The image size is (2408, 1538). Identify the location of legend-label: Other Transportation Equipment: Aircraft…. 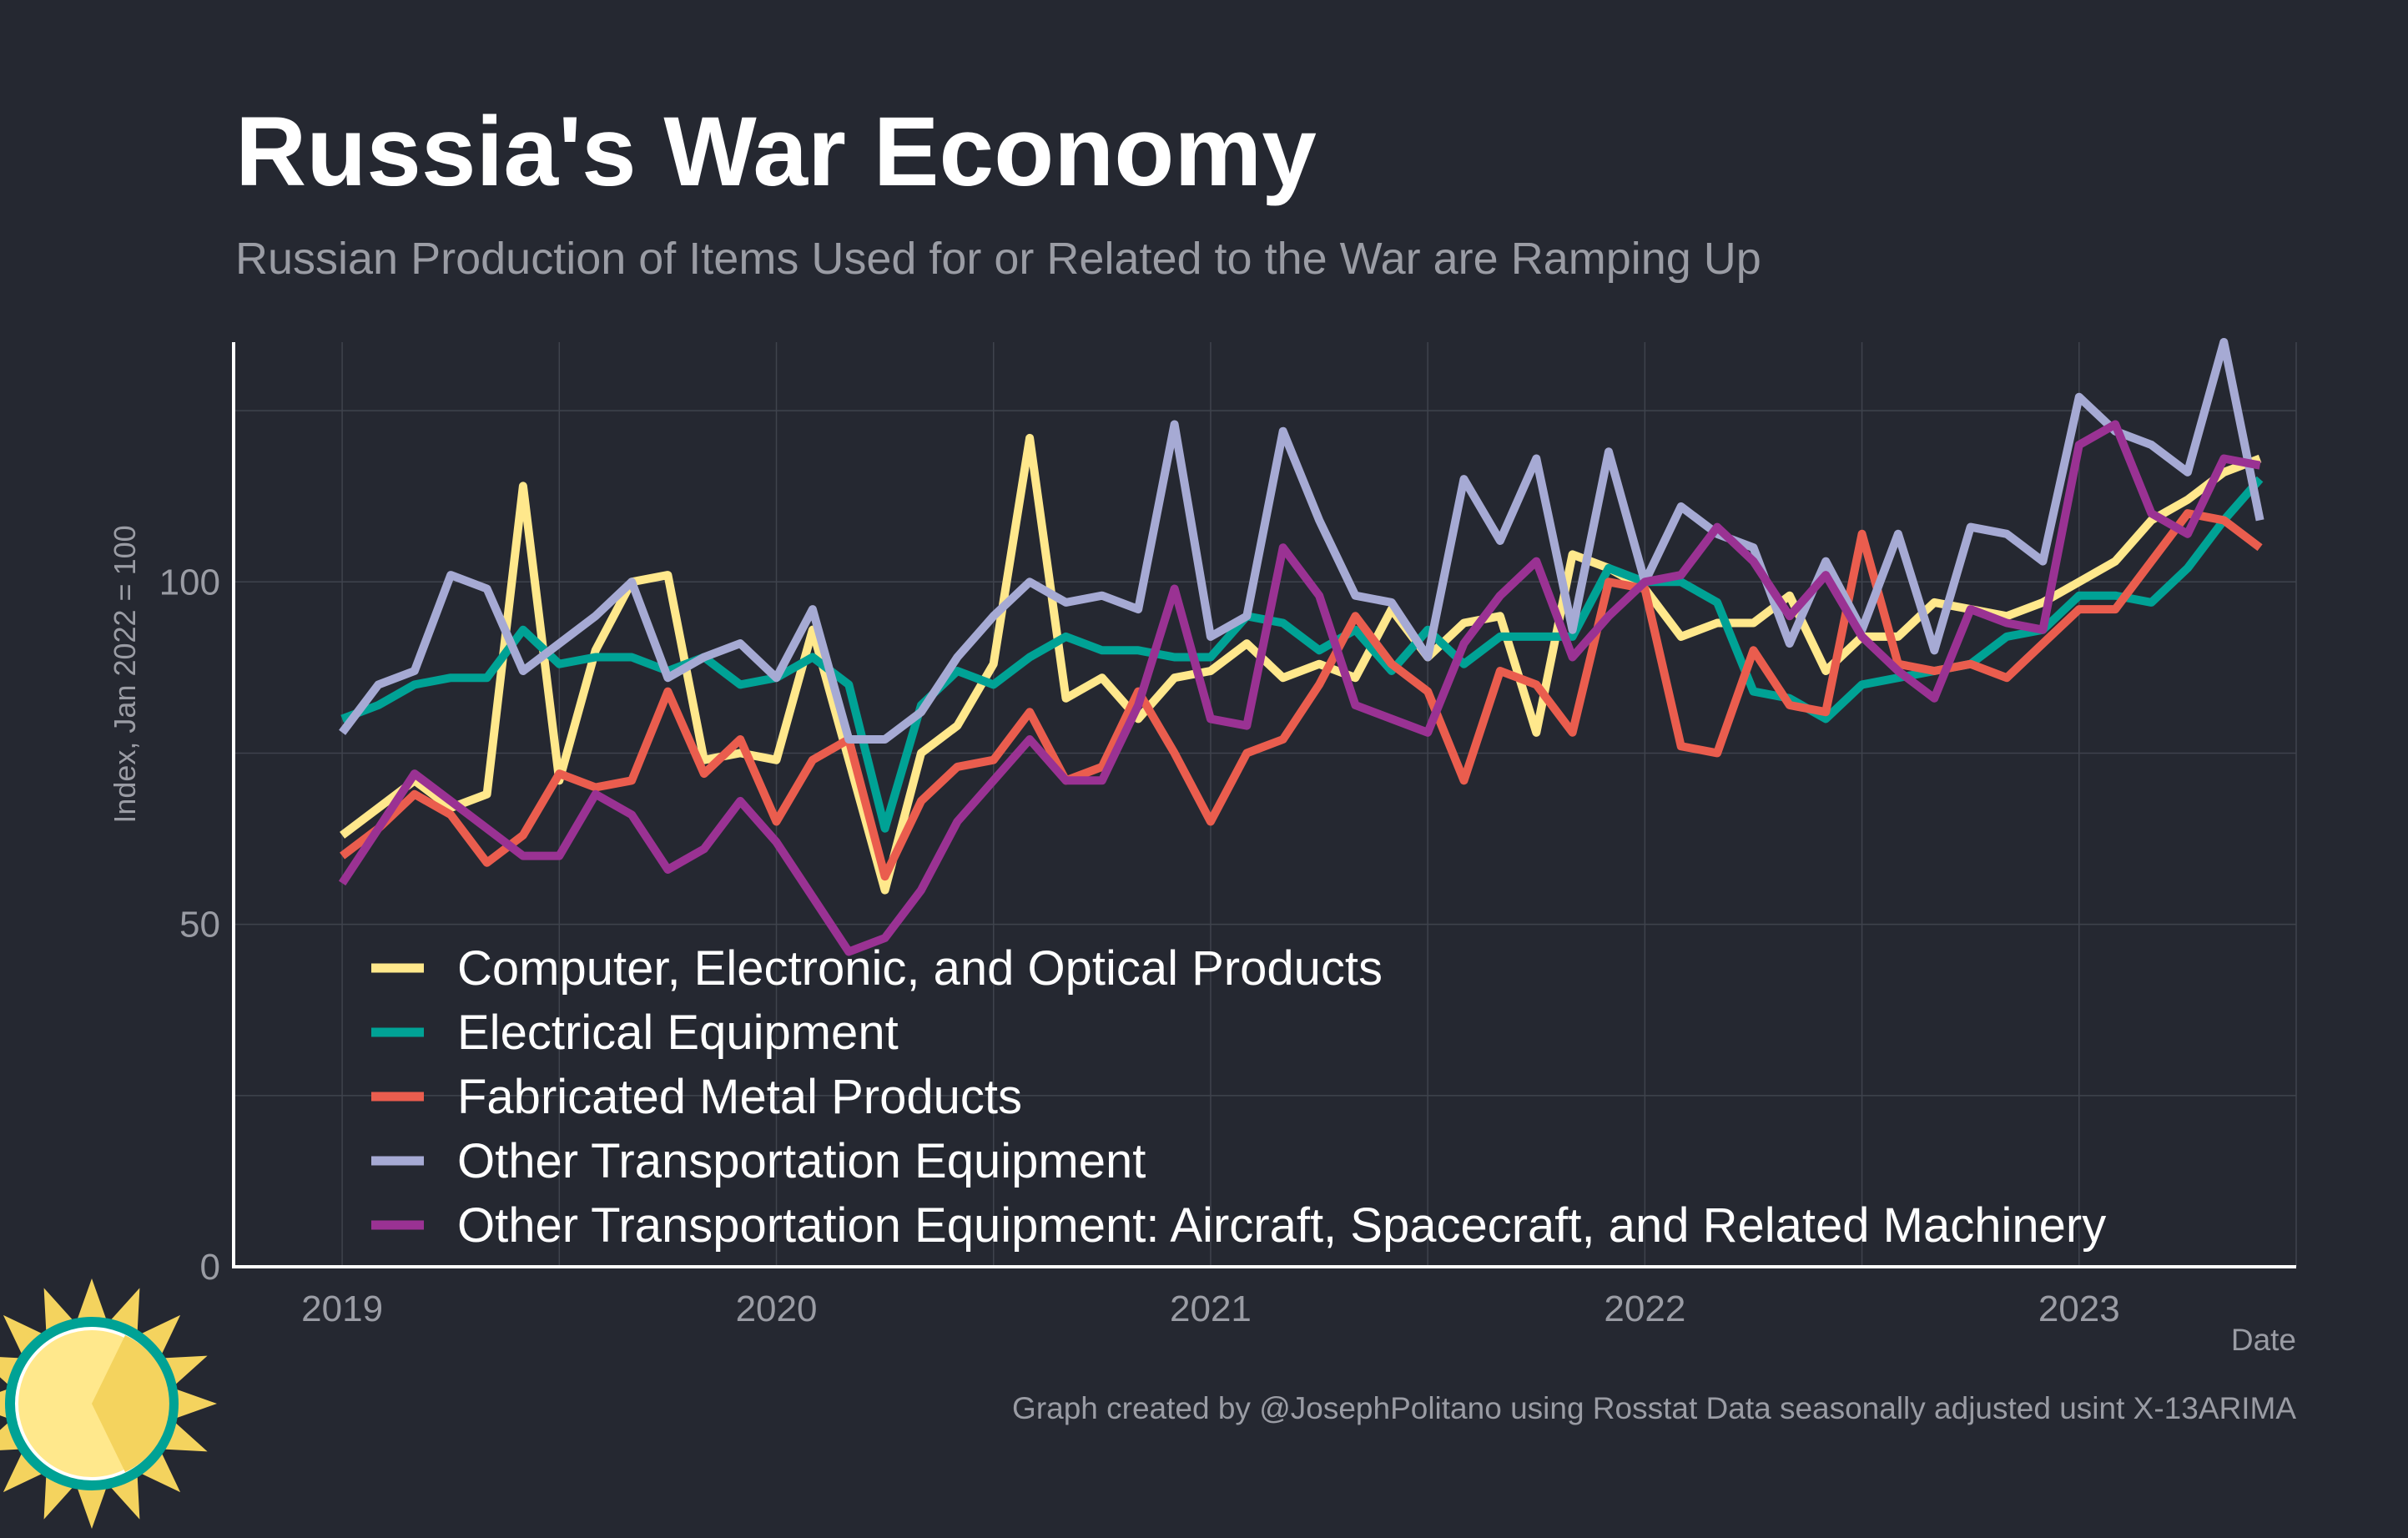
(1281, 1225).